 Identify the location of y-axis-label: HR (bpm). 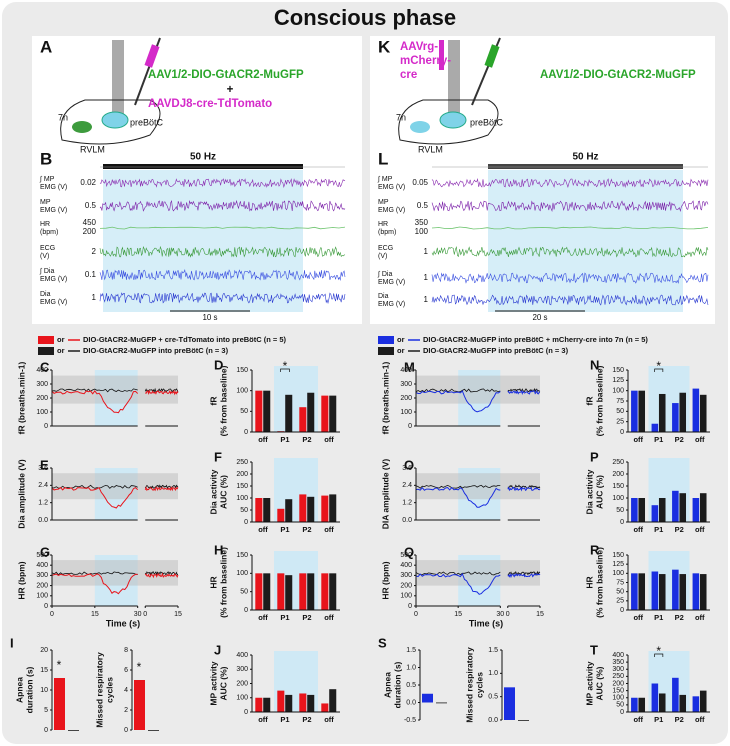
(385, 580).